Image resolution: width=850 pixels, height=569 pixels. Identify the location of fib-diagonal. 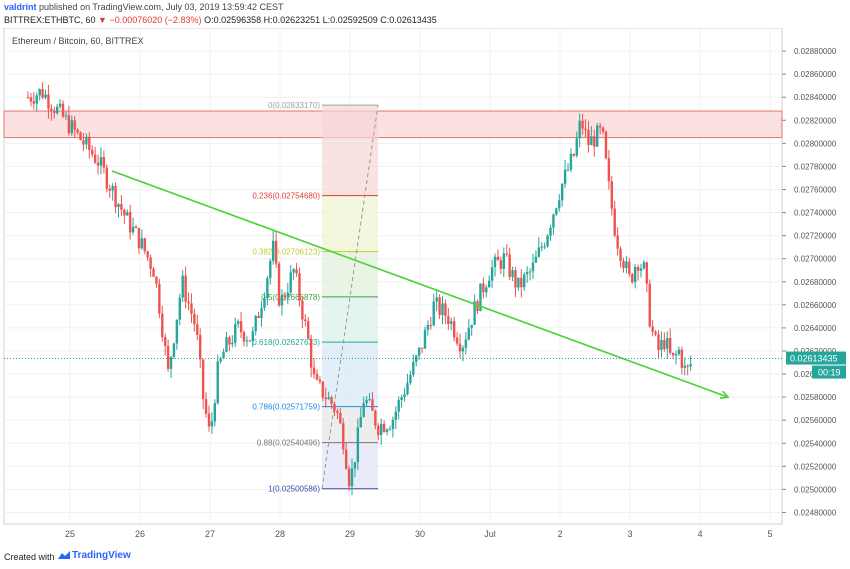
(350, 297).